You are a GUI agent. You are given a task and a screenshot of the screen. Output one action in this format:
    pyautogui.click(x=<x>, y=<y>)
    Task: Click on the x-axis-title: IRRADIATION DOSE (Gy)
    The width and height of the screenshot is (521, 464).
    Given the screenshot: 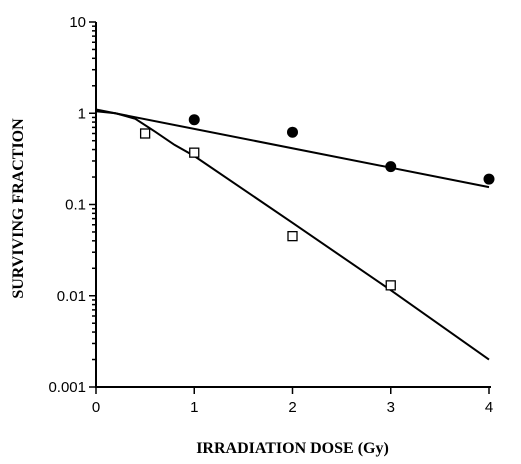 What is the action you would take?
    pyautogui.click(x=292, y=448)
    